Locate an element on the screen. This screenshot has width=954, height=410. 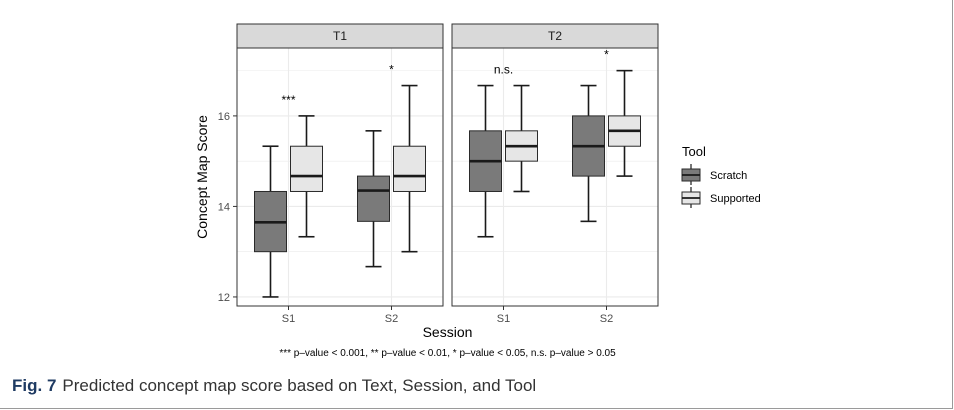
significance-label: *** is located at coordinates (288, 100).